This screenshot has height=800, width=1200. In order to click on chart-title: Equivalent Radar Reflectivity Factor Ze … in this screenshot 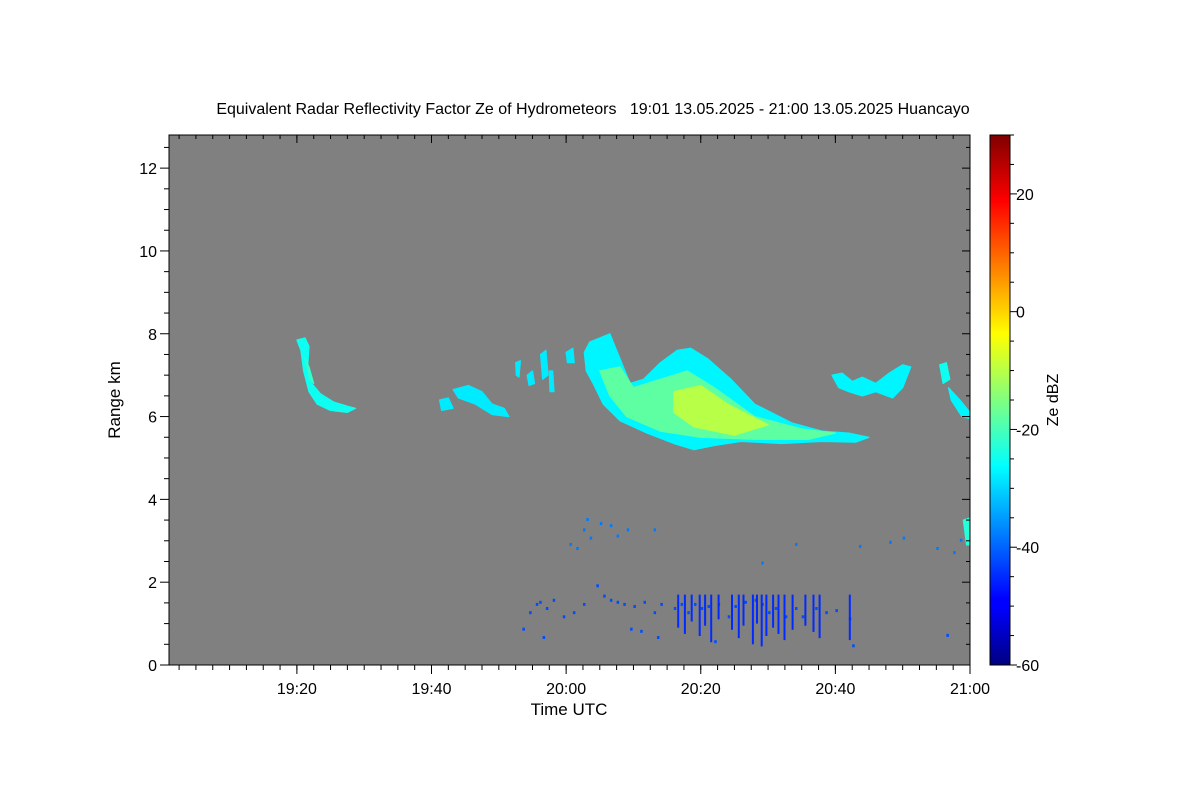, I will do `click(592, 109)`.